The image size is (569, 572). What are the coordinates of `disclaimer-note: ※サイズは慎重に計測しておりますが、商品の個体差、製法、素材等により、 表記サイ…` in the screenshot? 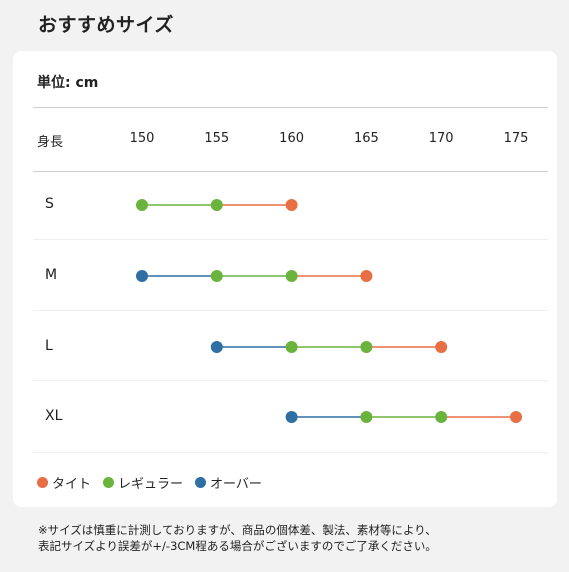 It's located at (237, 538).